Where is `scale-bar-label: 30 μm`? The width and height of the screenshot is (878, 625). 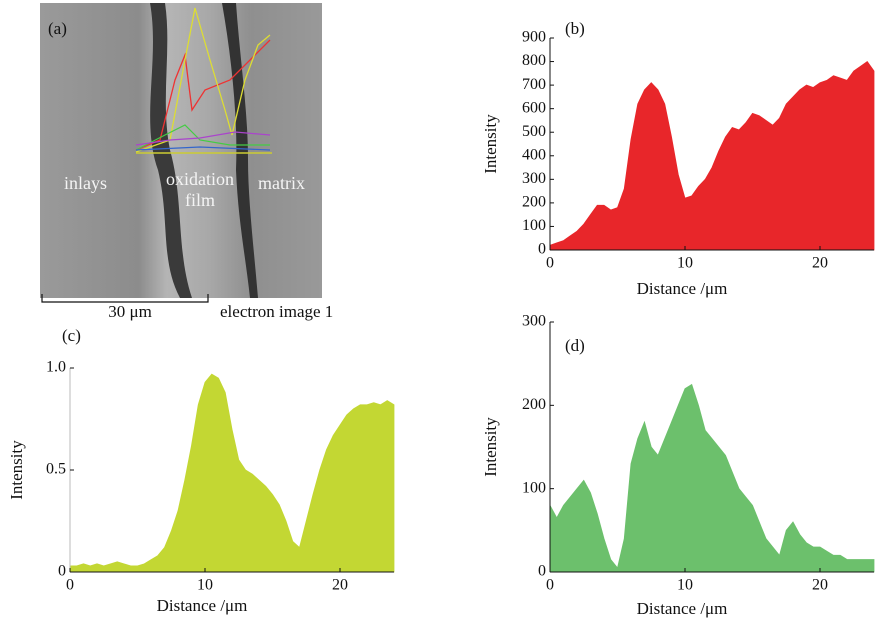
scale-bar-label: 30 μm is located at coordinates (130, 311).